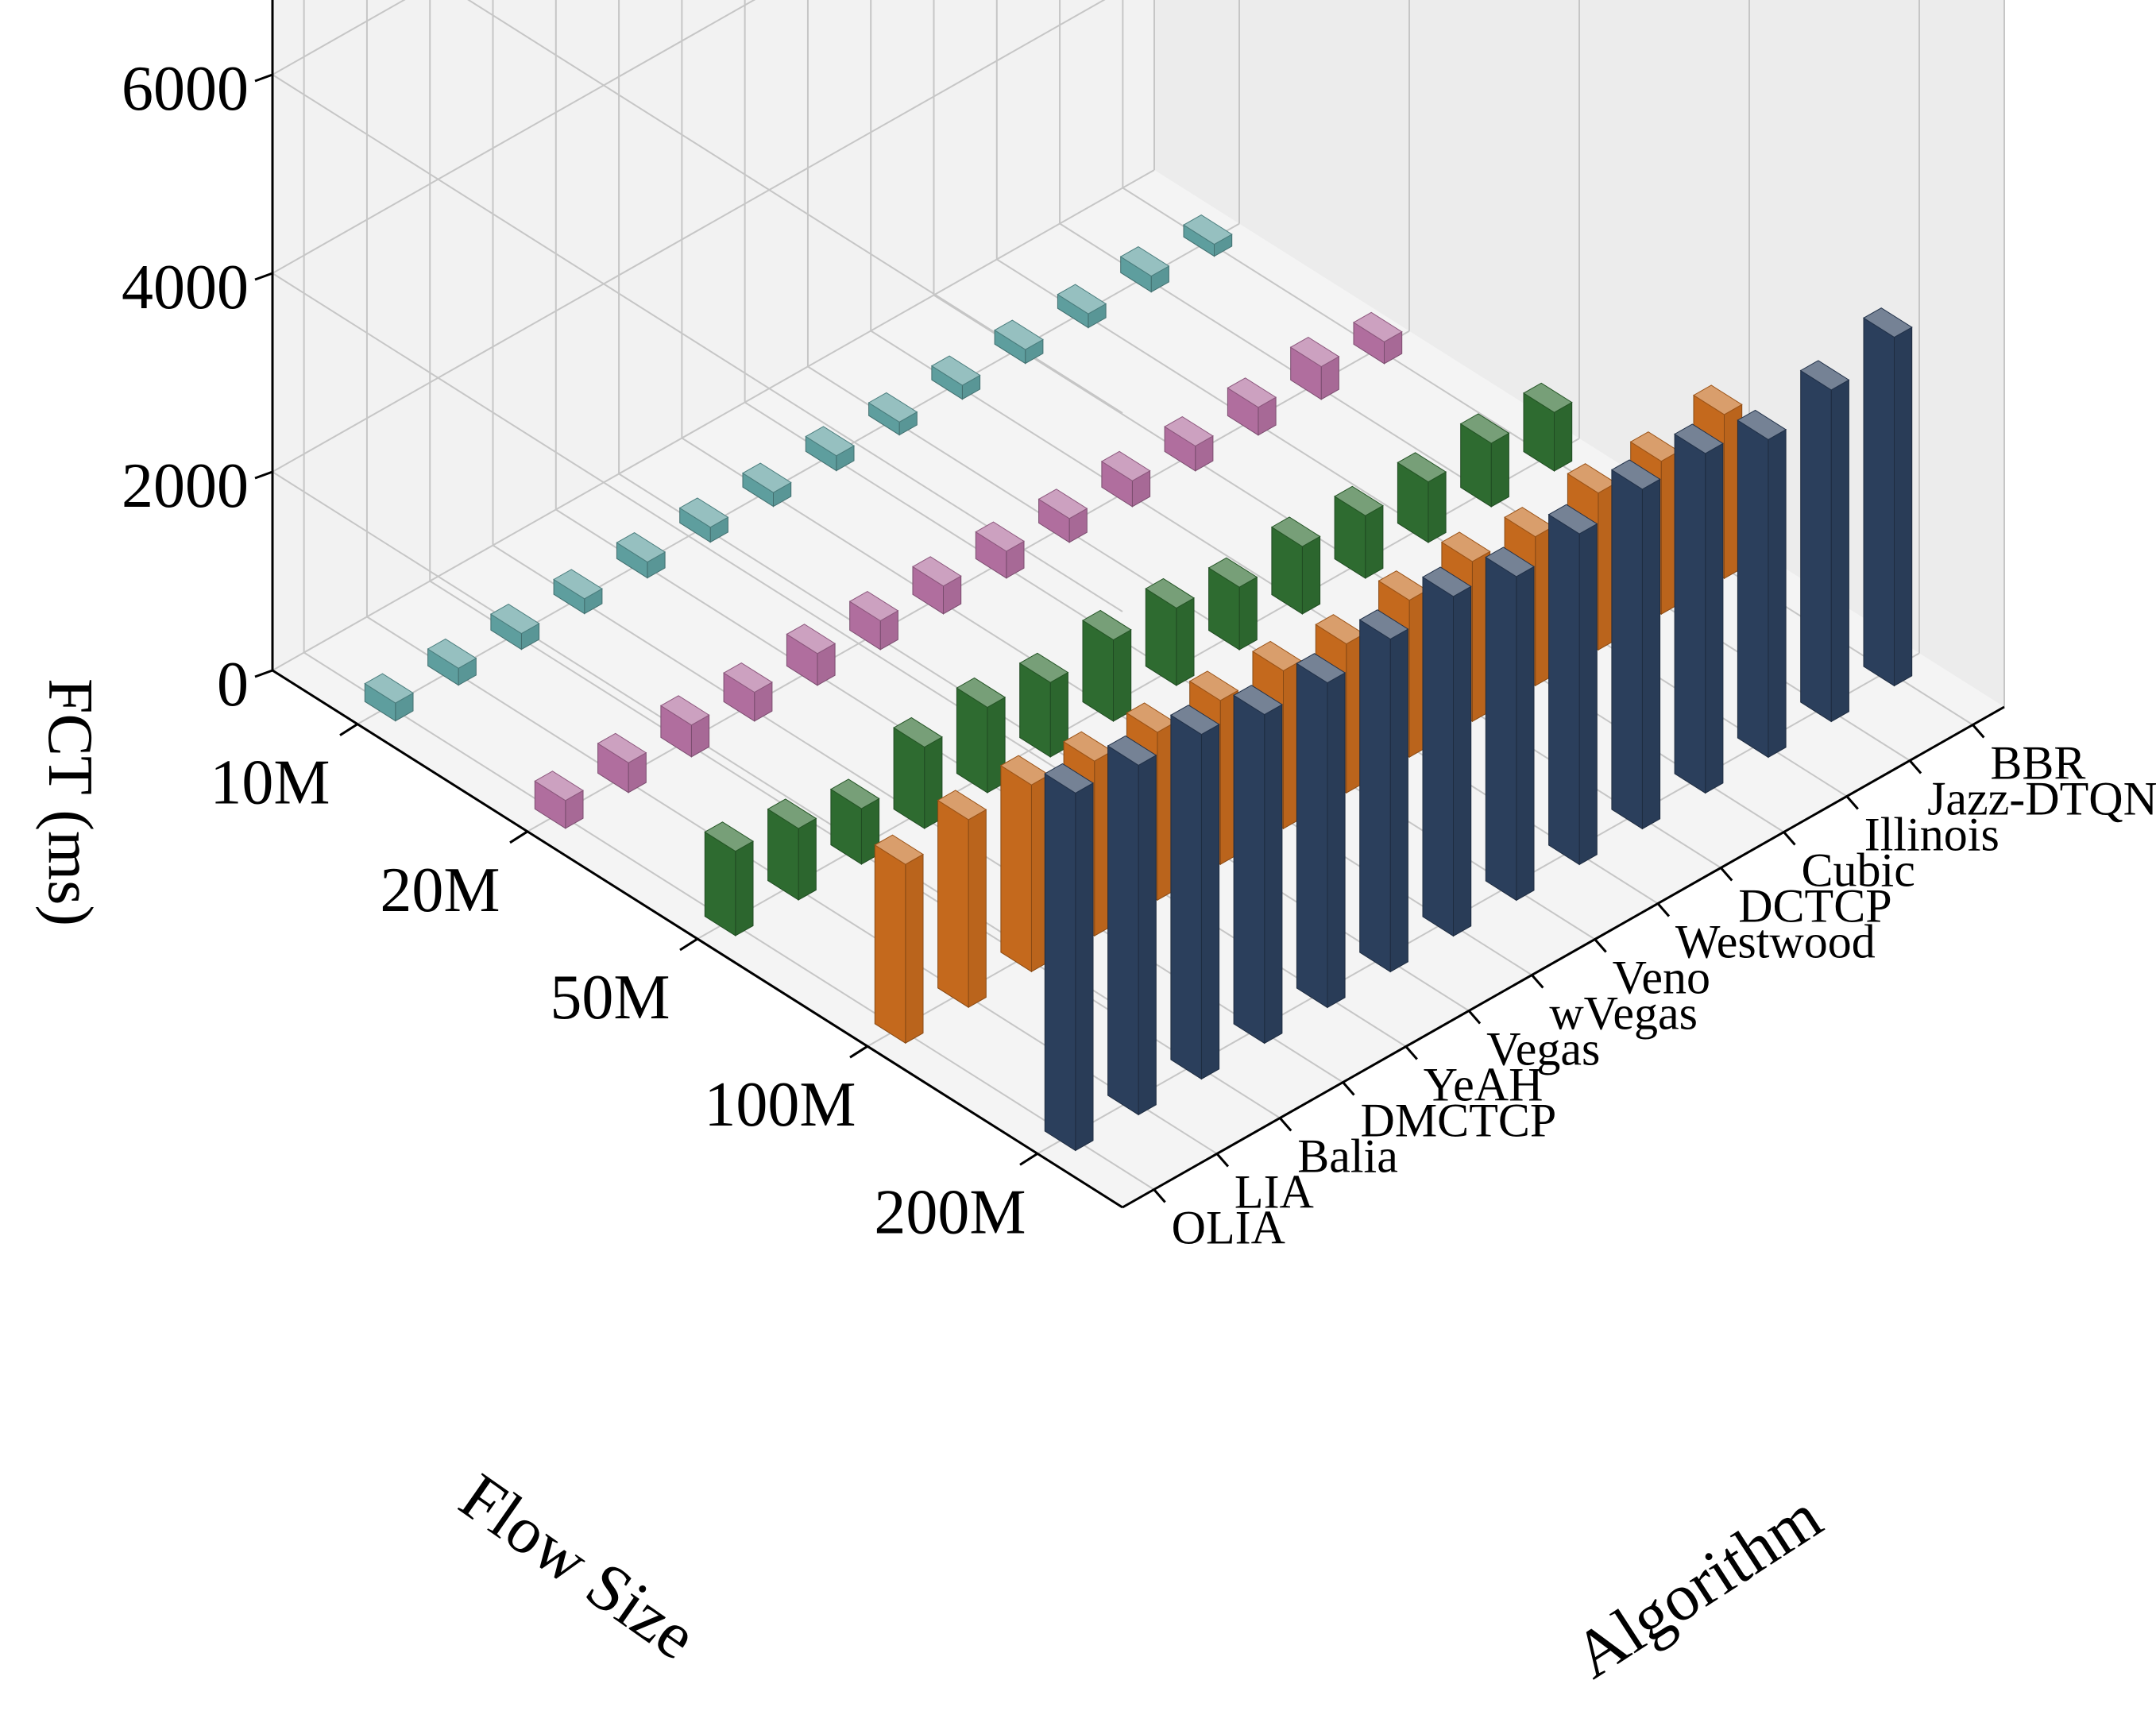  Describe the element at coordinates (1563, 957) in the screenshot. I see `y-axis-line` at that location.